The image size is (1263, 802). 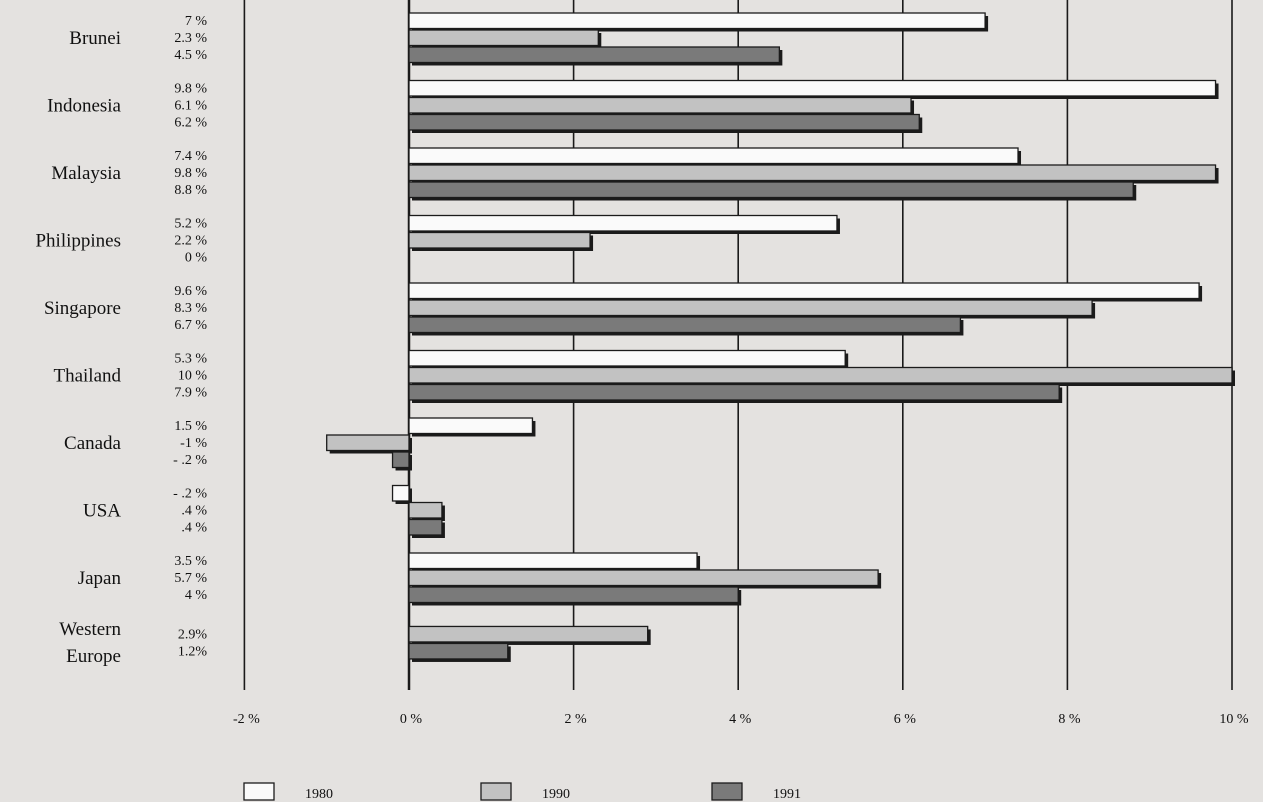 What do you see at coordinates (556, 794) in the screenshot?
I see `legend-label: 1990` at bounding box center [556, 794].